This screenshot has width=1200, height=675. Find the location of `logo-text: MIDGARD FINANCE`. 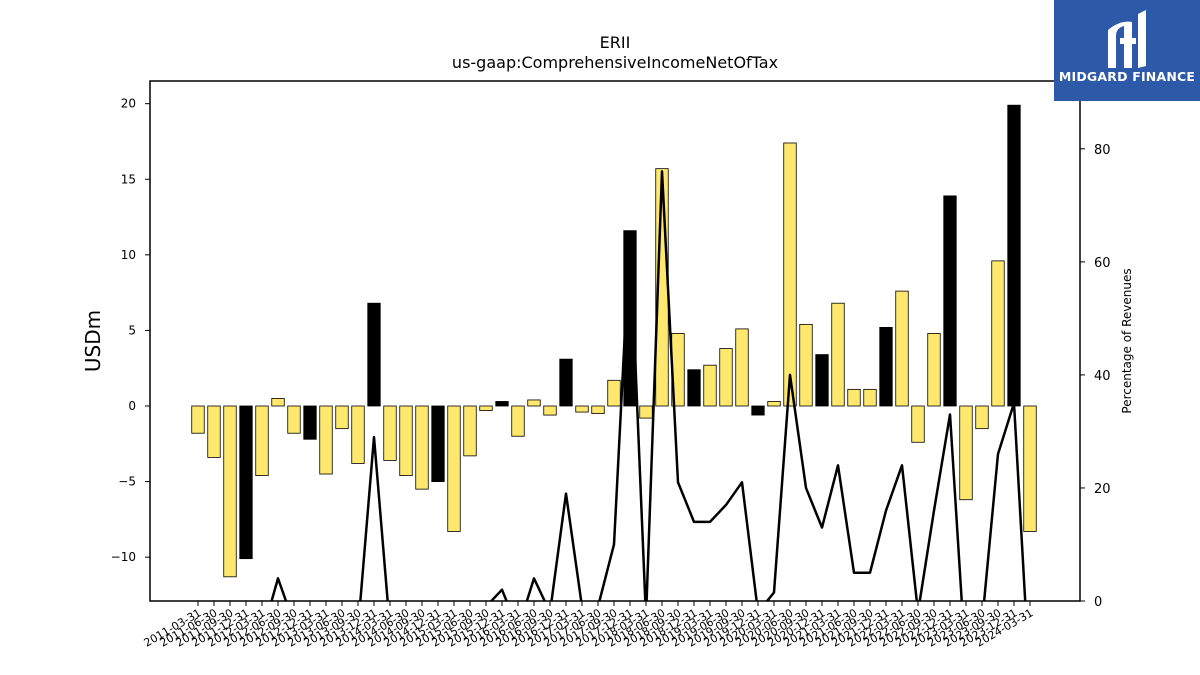

logo-text: MIDGARD FINANCE is located at coordinates (1127, 76).